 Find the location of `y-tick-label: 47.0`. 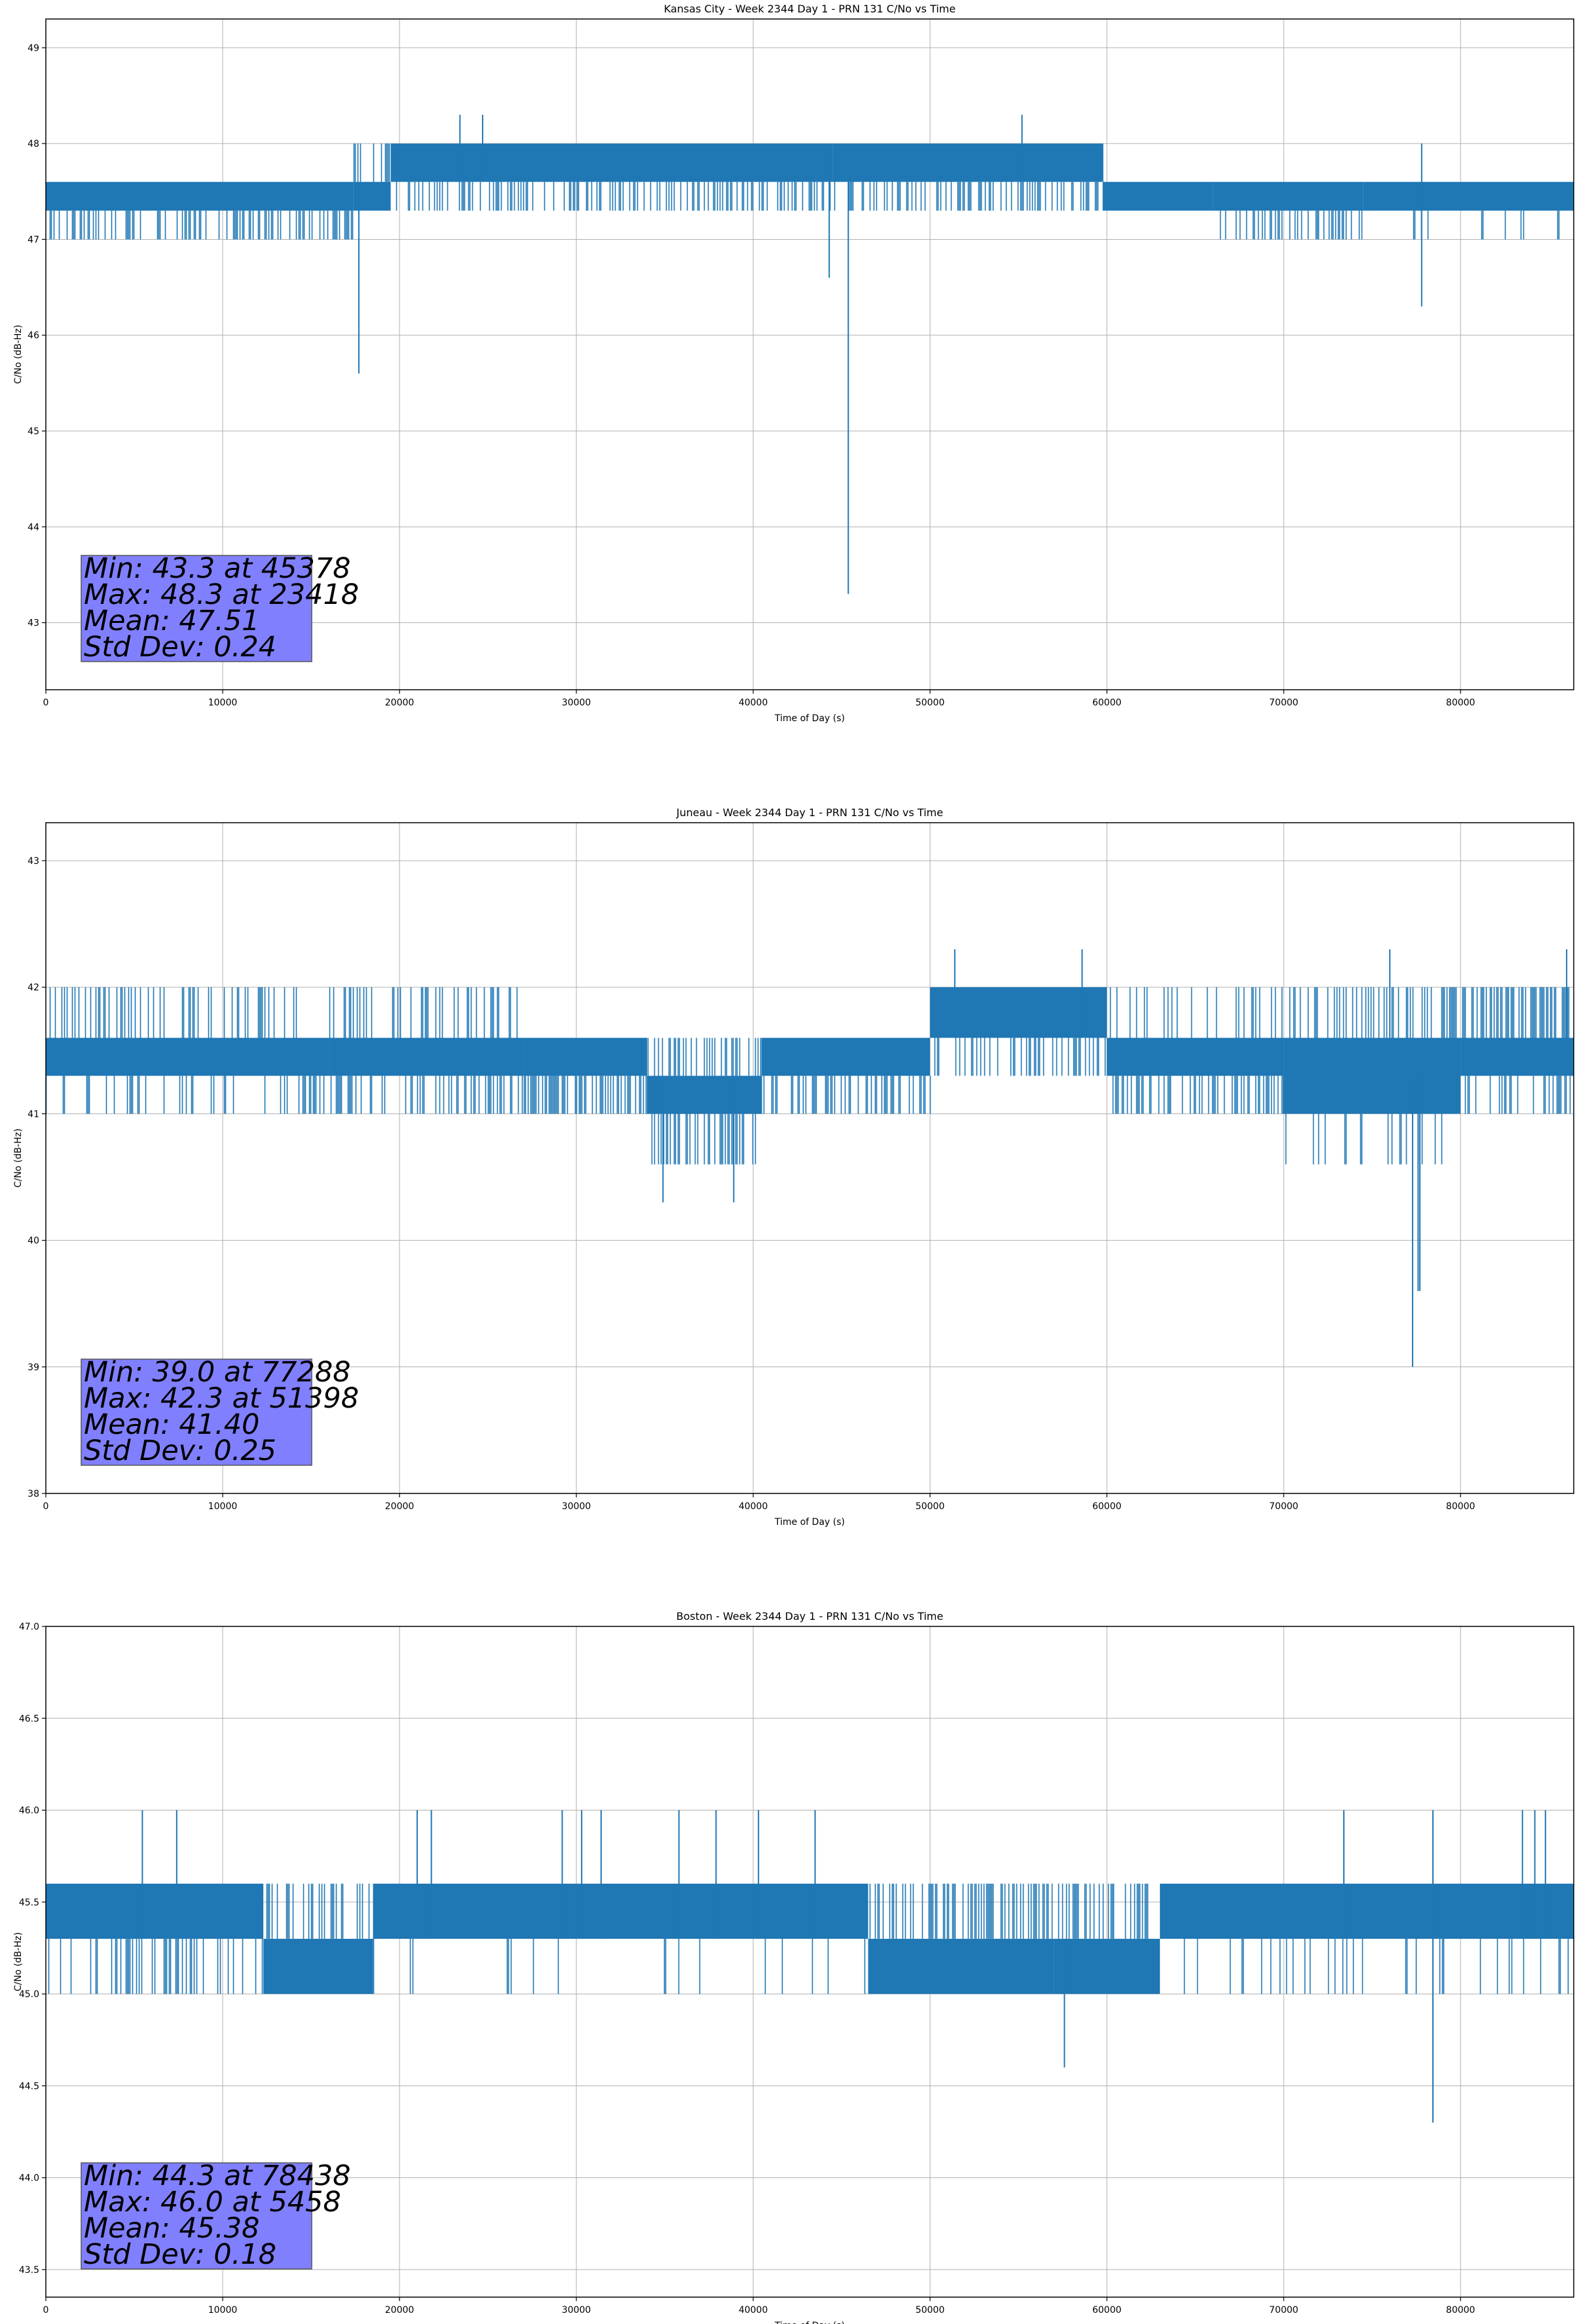

y-tick-label: 47.0 is located at coordinates (29, 1627).